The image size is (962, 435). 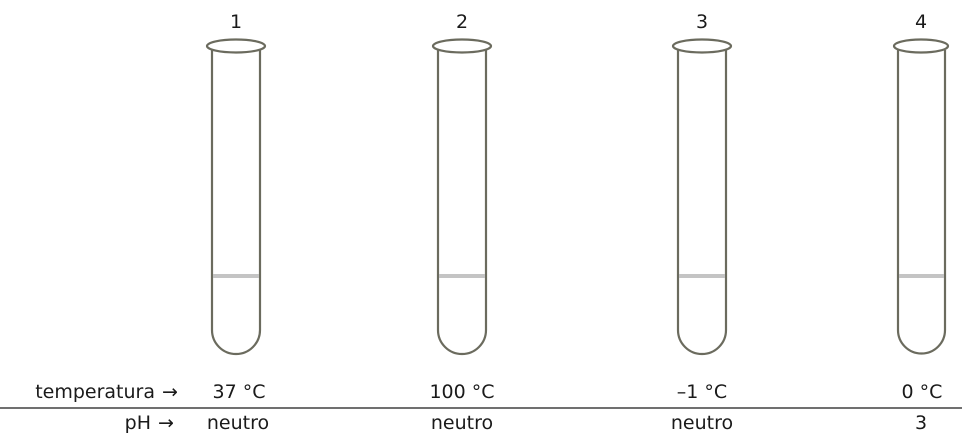 I want to click on ph-value-1: neutro, so click(x=238, y=423).